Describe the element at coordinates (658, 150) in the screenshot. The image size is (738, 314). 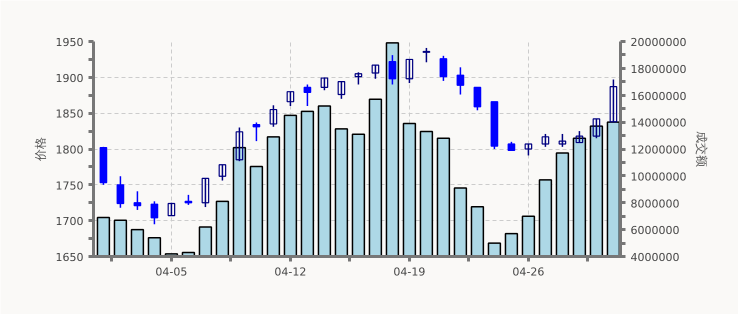
I see `y2-tick-label: 12000000` at that location.